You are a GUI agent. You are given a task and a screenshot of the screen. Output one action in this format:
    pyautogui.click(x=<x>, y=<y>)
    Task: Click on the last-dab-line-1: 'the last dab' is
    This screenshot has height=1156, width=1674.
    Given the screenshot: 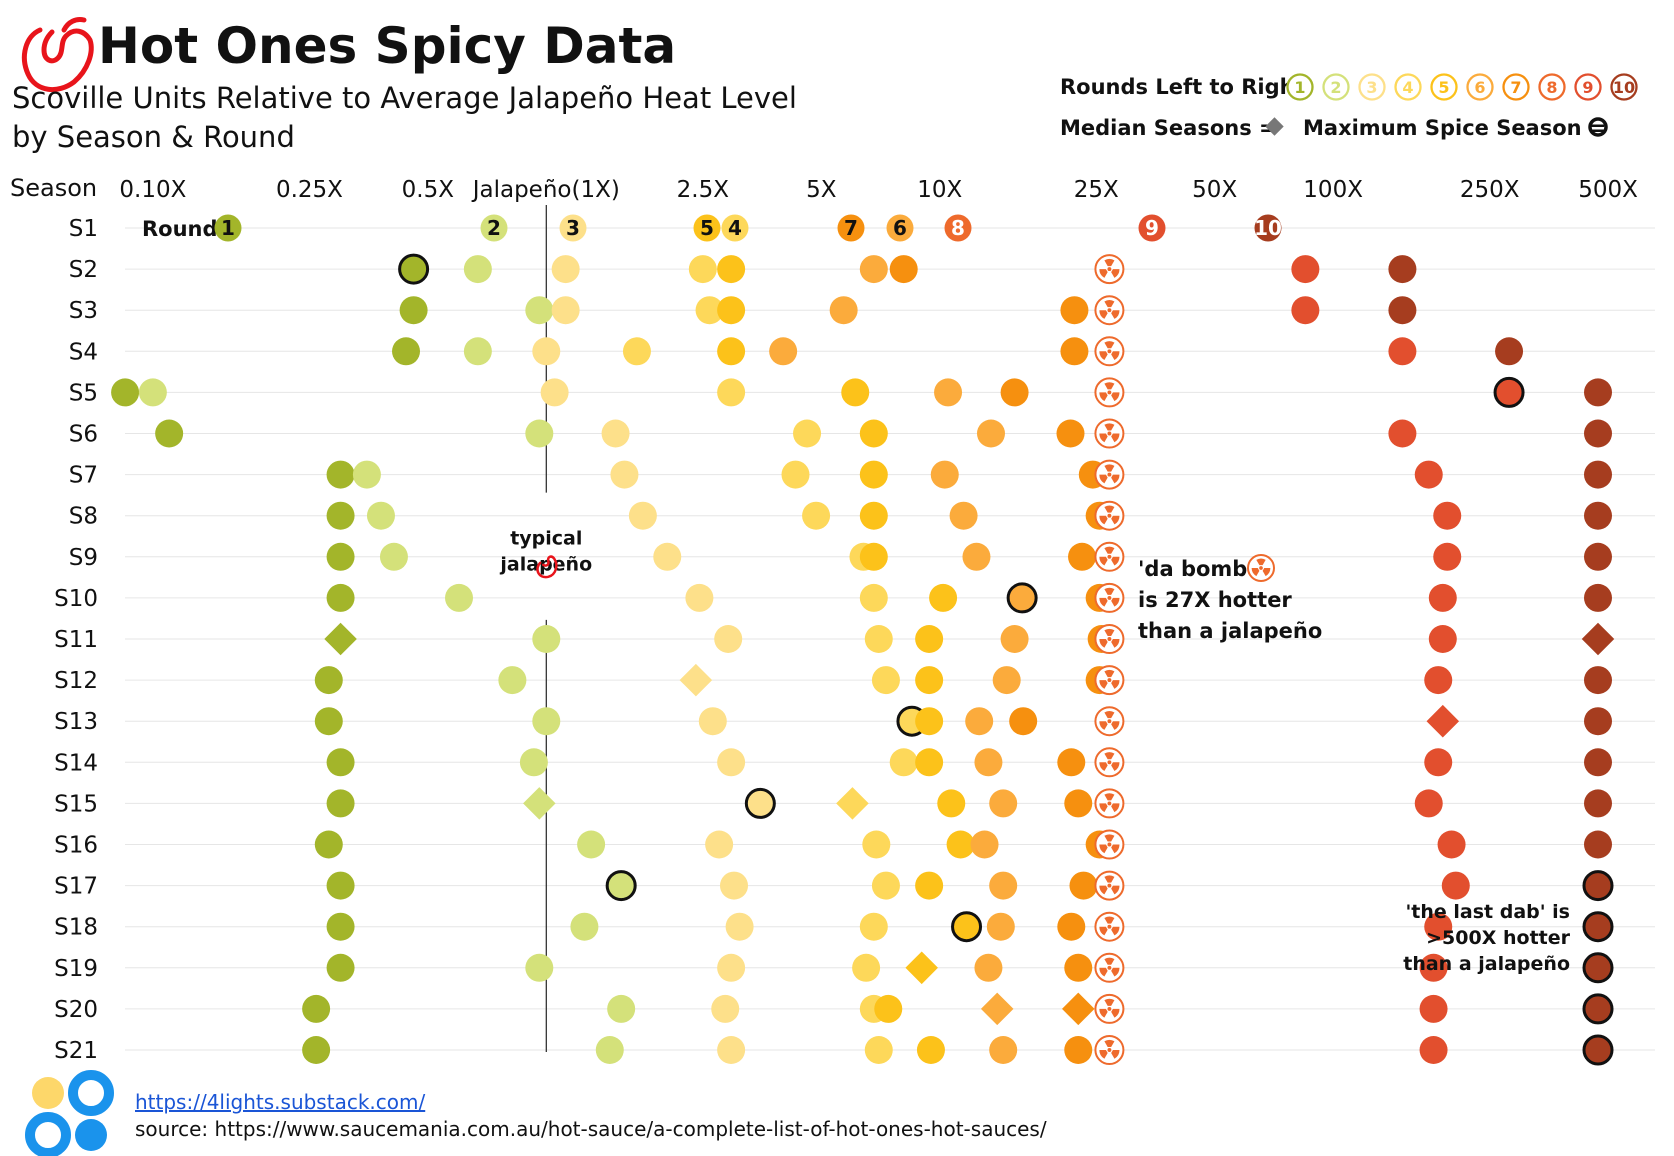 What is the action you would take?
    pyautogui.click(x=1487, y=912)
    